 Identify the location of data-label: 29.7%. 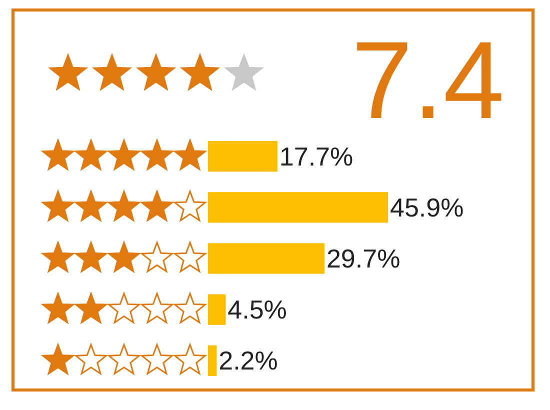
(363, 259).